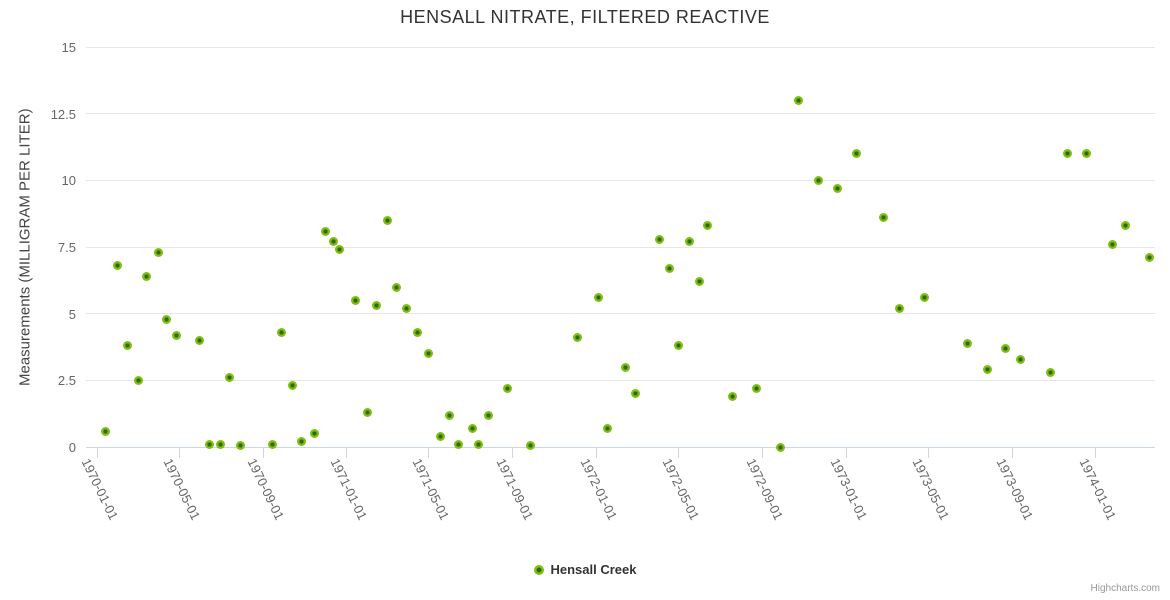  I want to click on x-axis-label: 1970-09-01, so click(265, 489).